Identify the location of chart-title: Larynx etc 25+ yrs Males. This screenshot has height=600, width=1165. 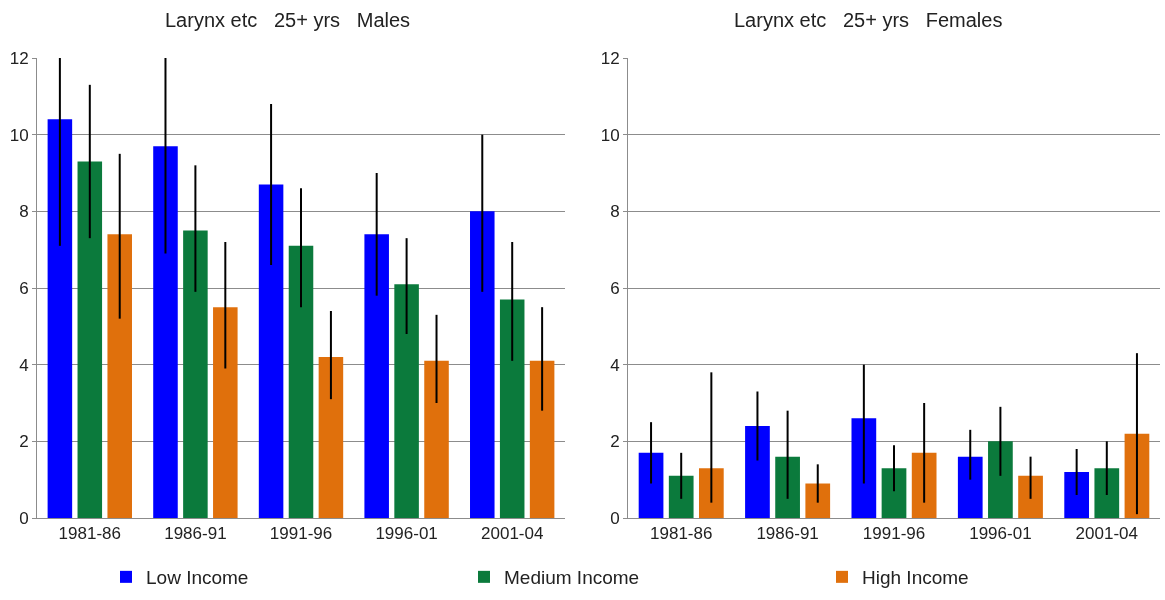
(288, 20).